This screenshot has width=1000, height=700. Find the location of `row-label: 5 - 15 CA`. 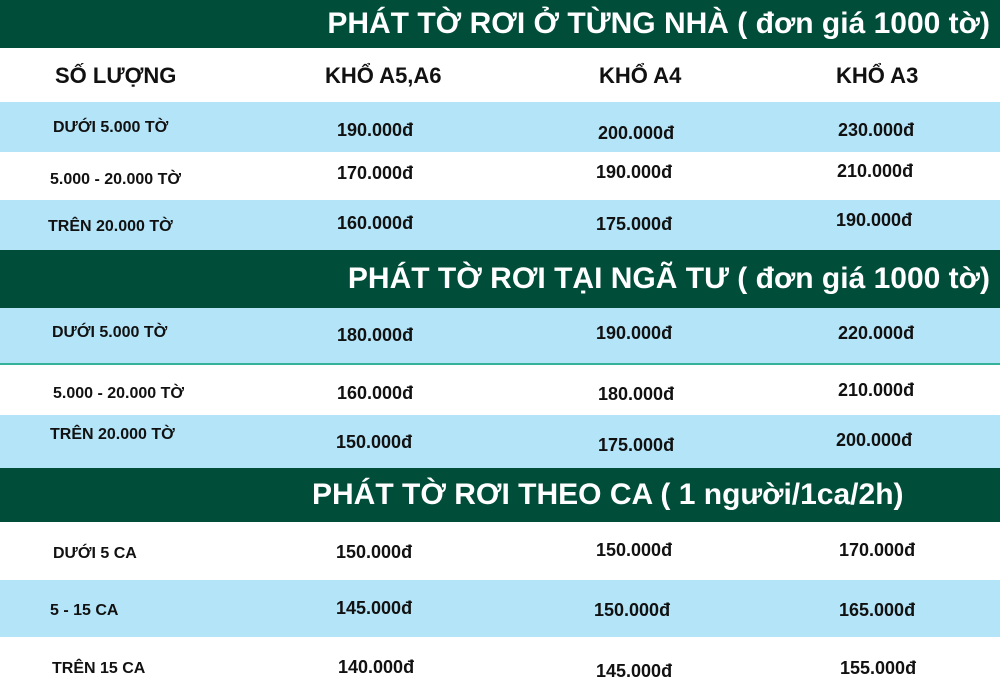

row-label: 5 - 15 CA is located at coordinates (84, 610).